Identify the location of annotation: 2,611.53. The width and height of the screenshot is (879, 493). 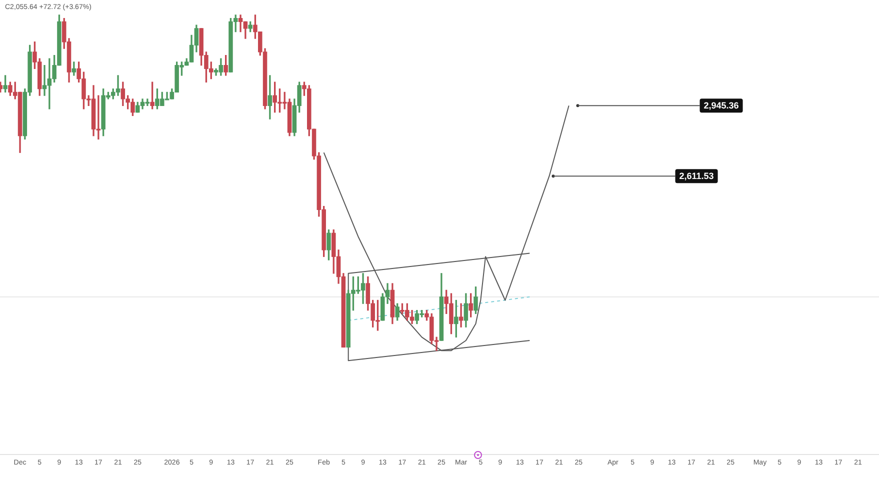
(696, 176).